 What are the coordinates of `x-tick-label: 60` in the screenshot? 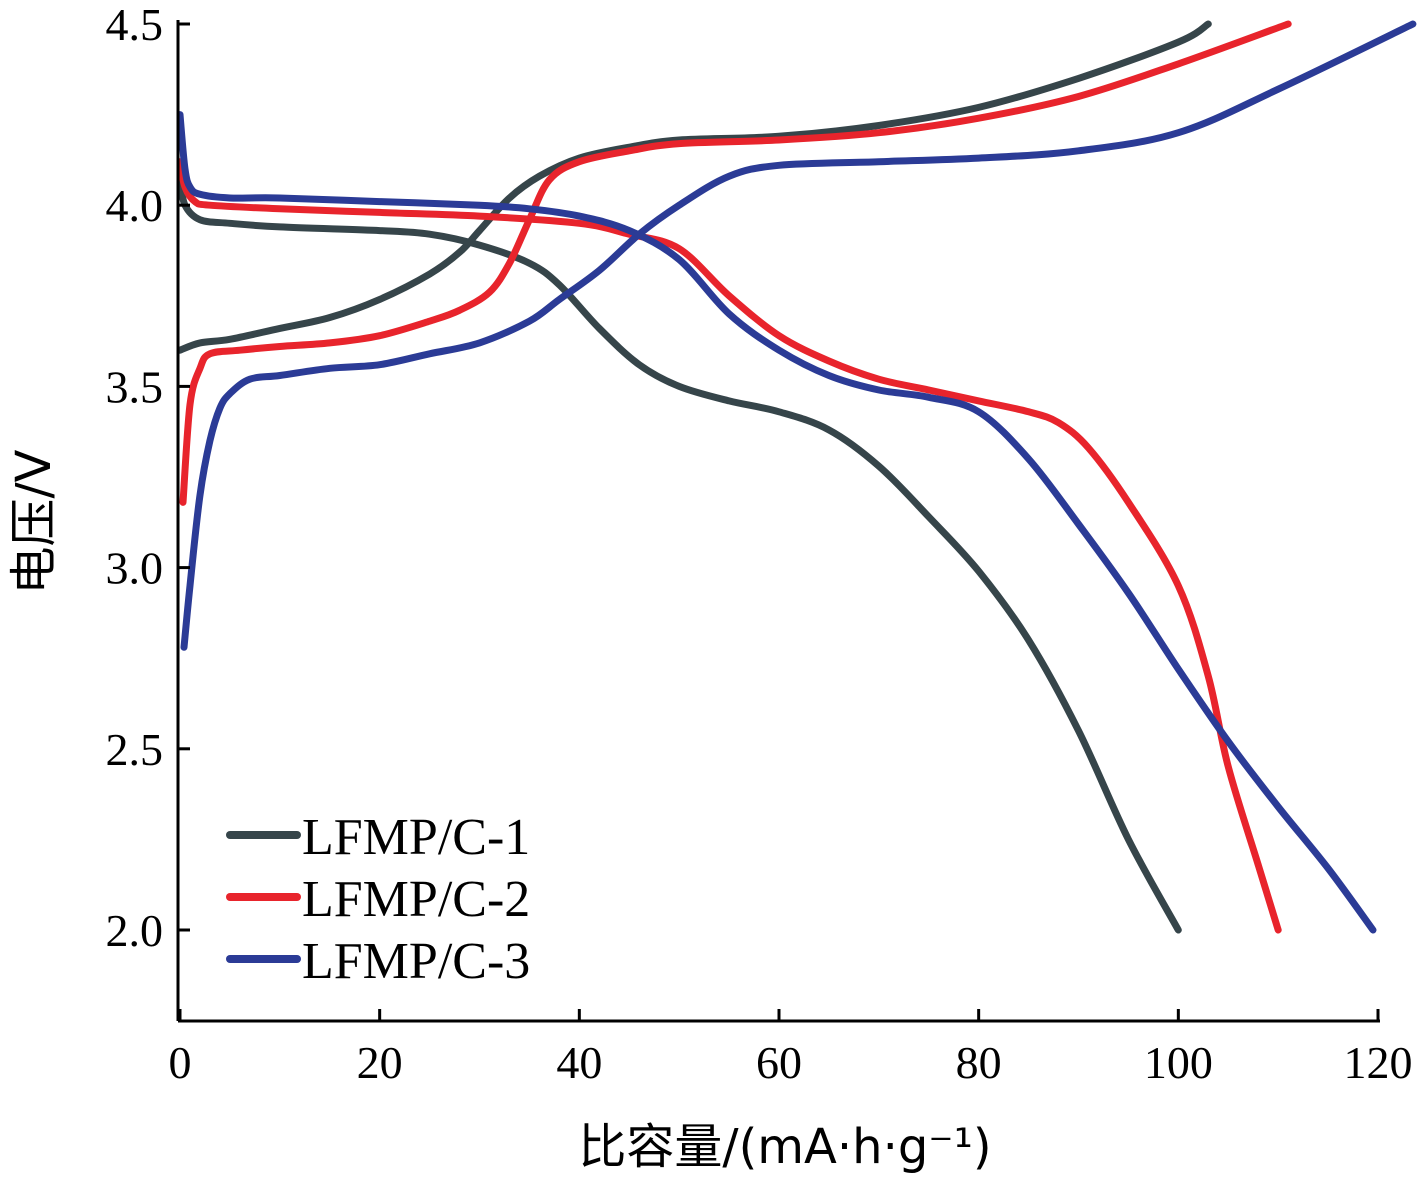 It's located at (779, 1062).